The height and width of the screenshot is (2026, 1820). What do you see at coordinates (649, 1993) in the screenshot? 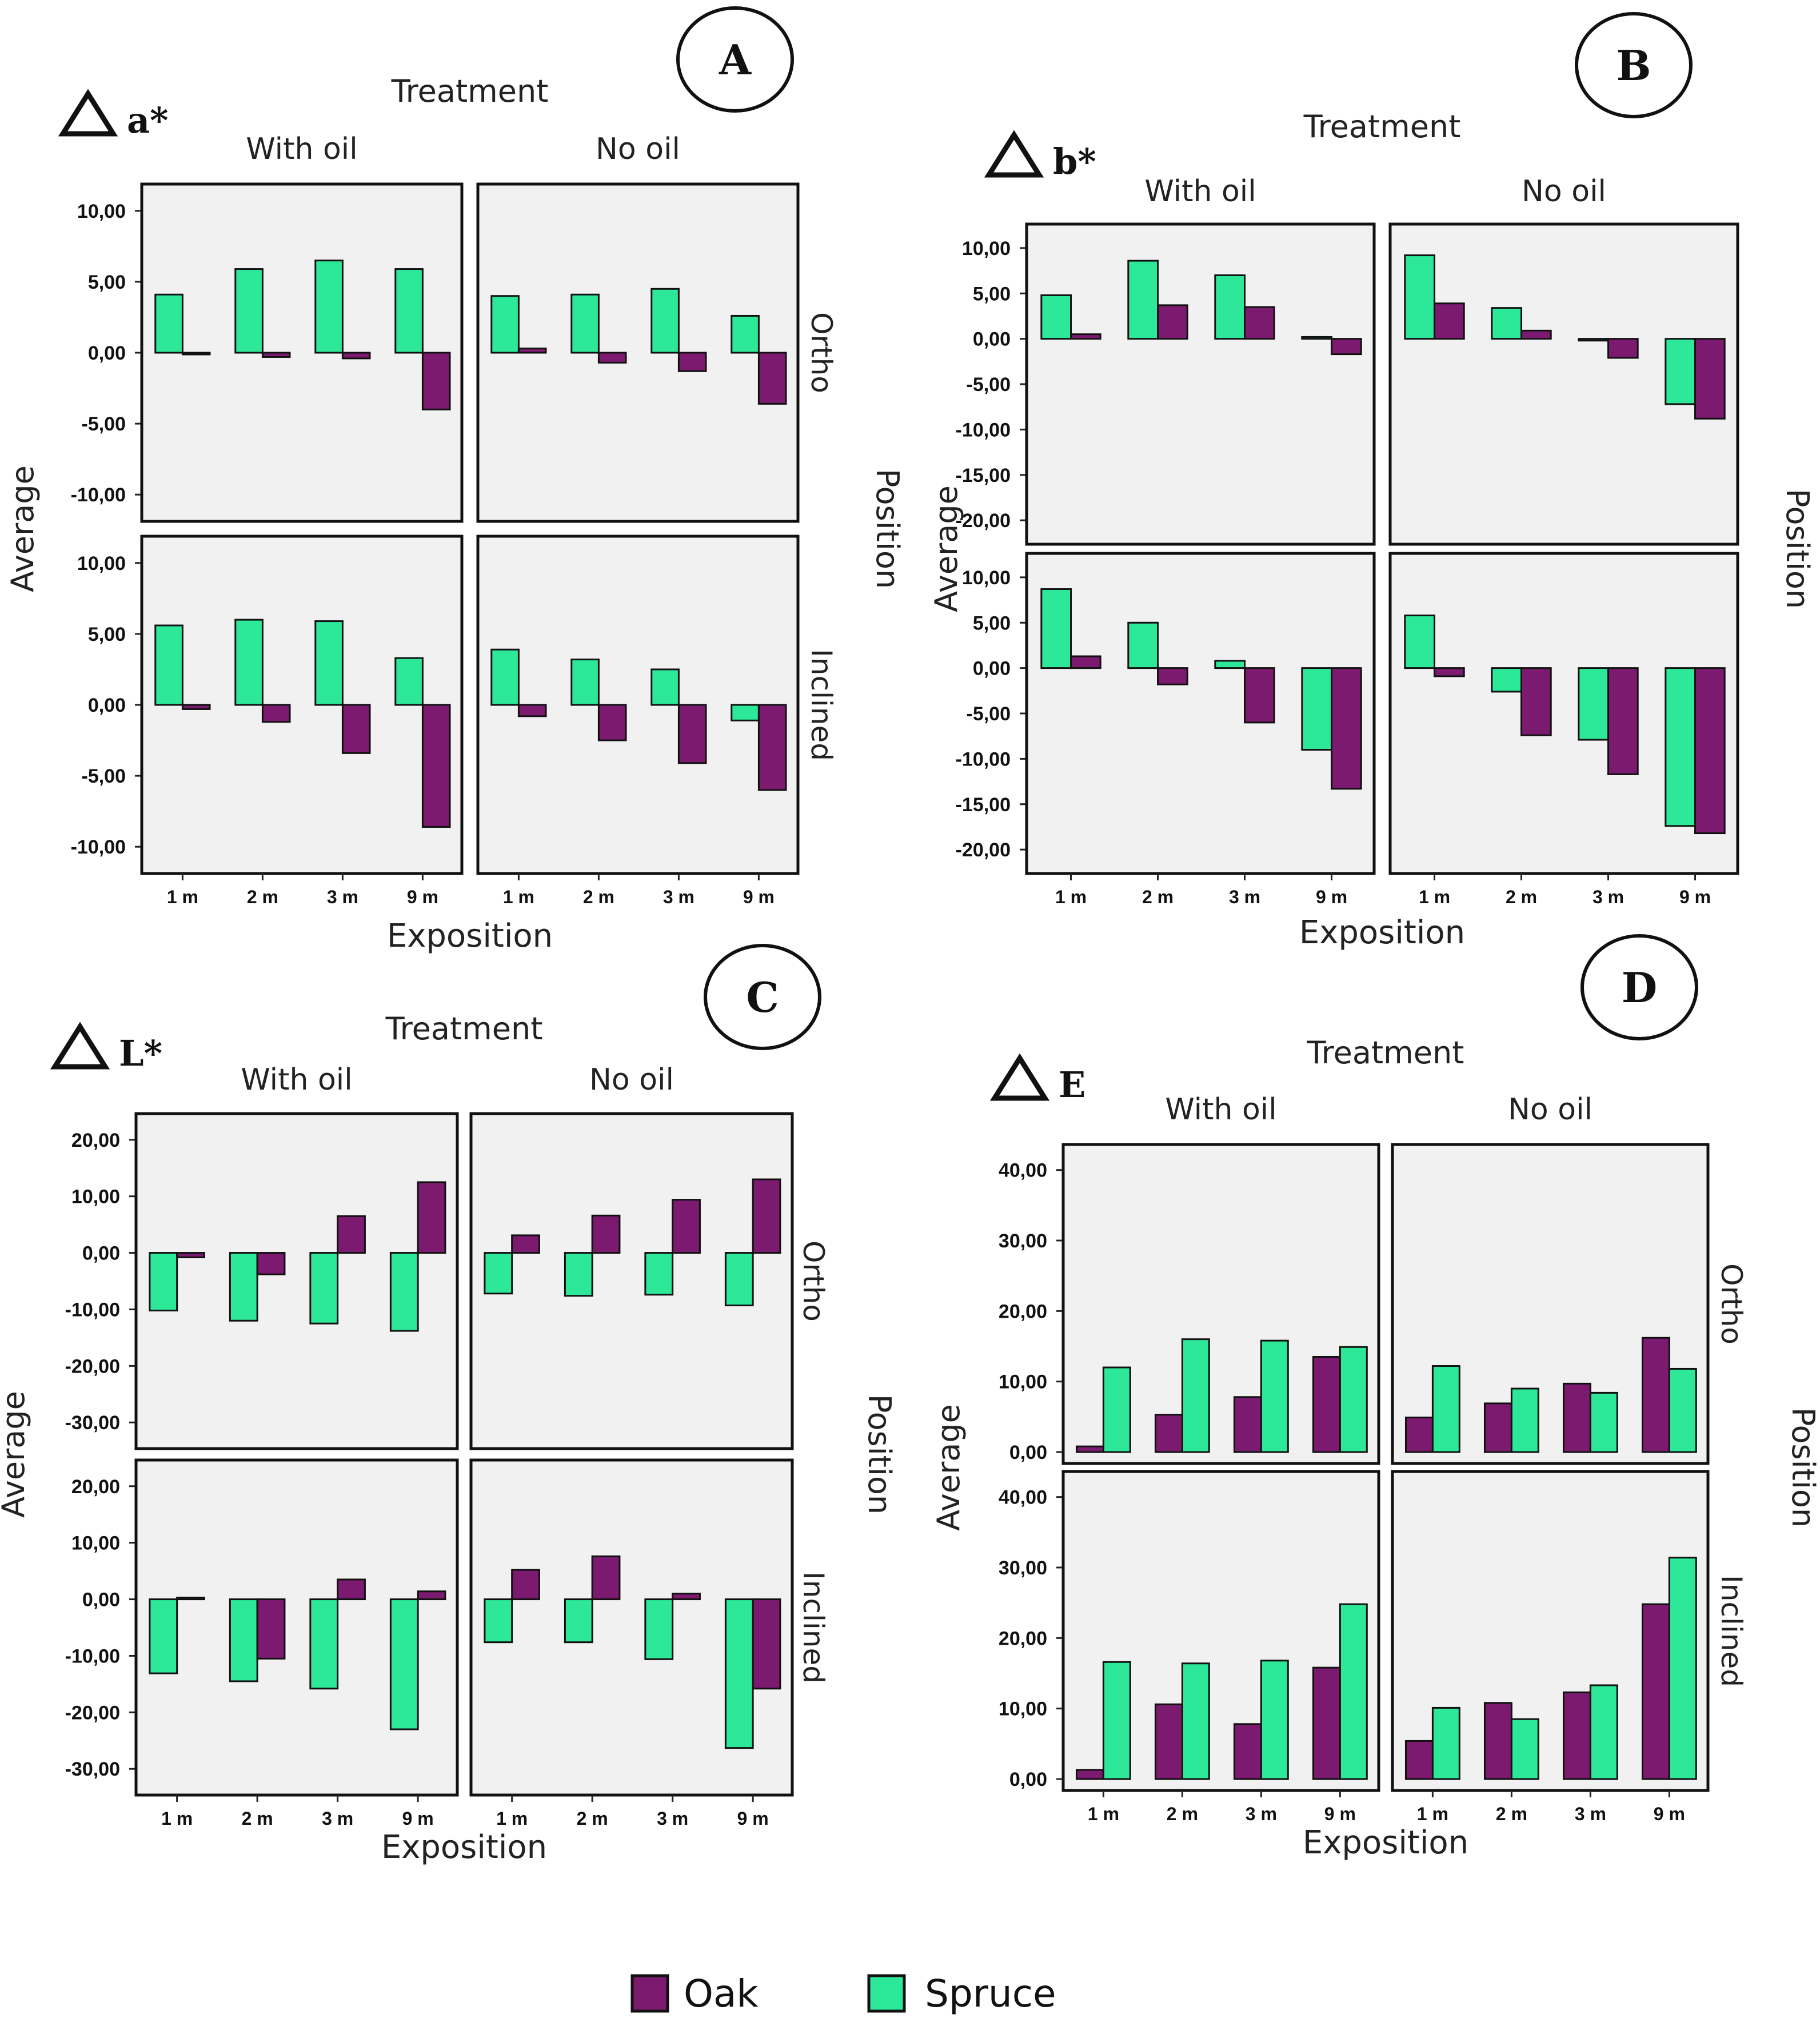
I see `legend-swatch-oak` at bounding box center [649, 1993].